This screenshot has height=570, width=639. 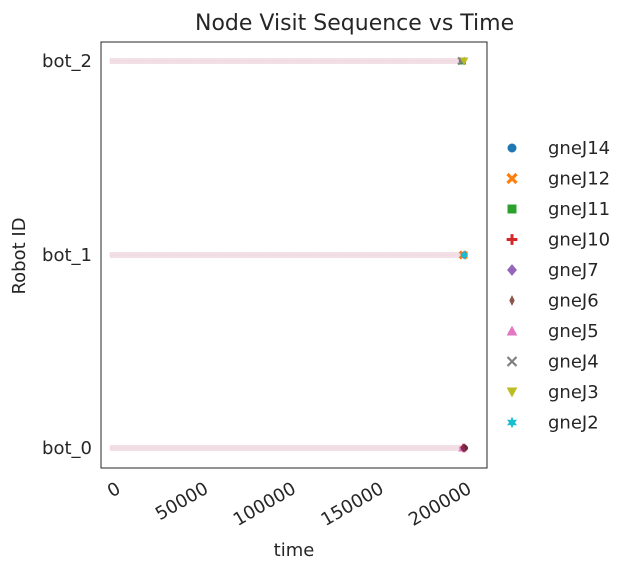 I want to click on legend-item-gneJ10: gneJ10, so click(x=558, y=240).